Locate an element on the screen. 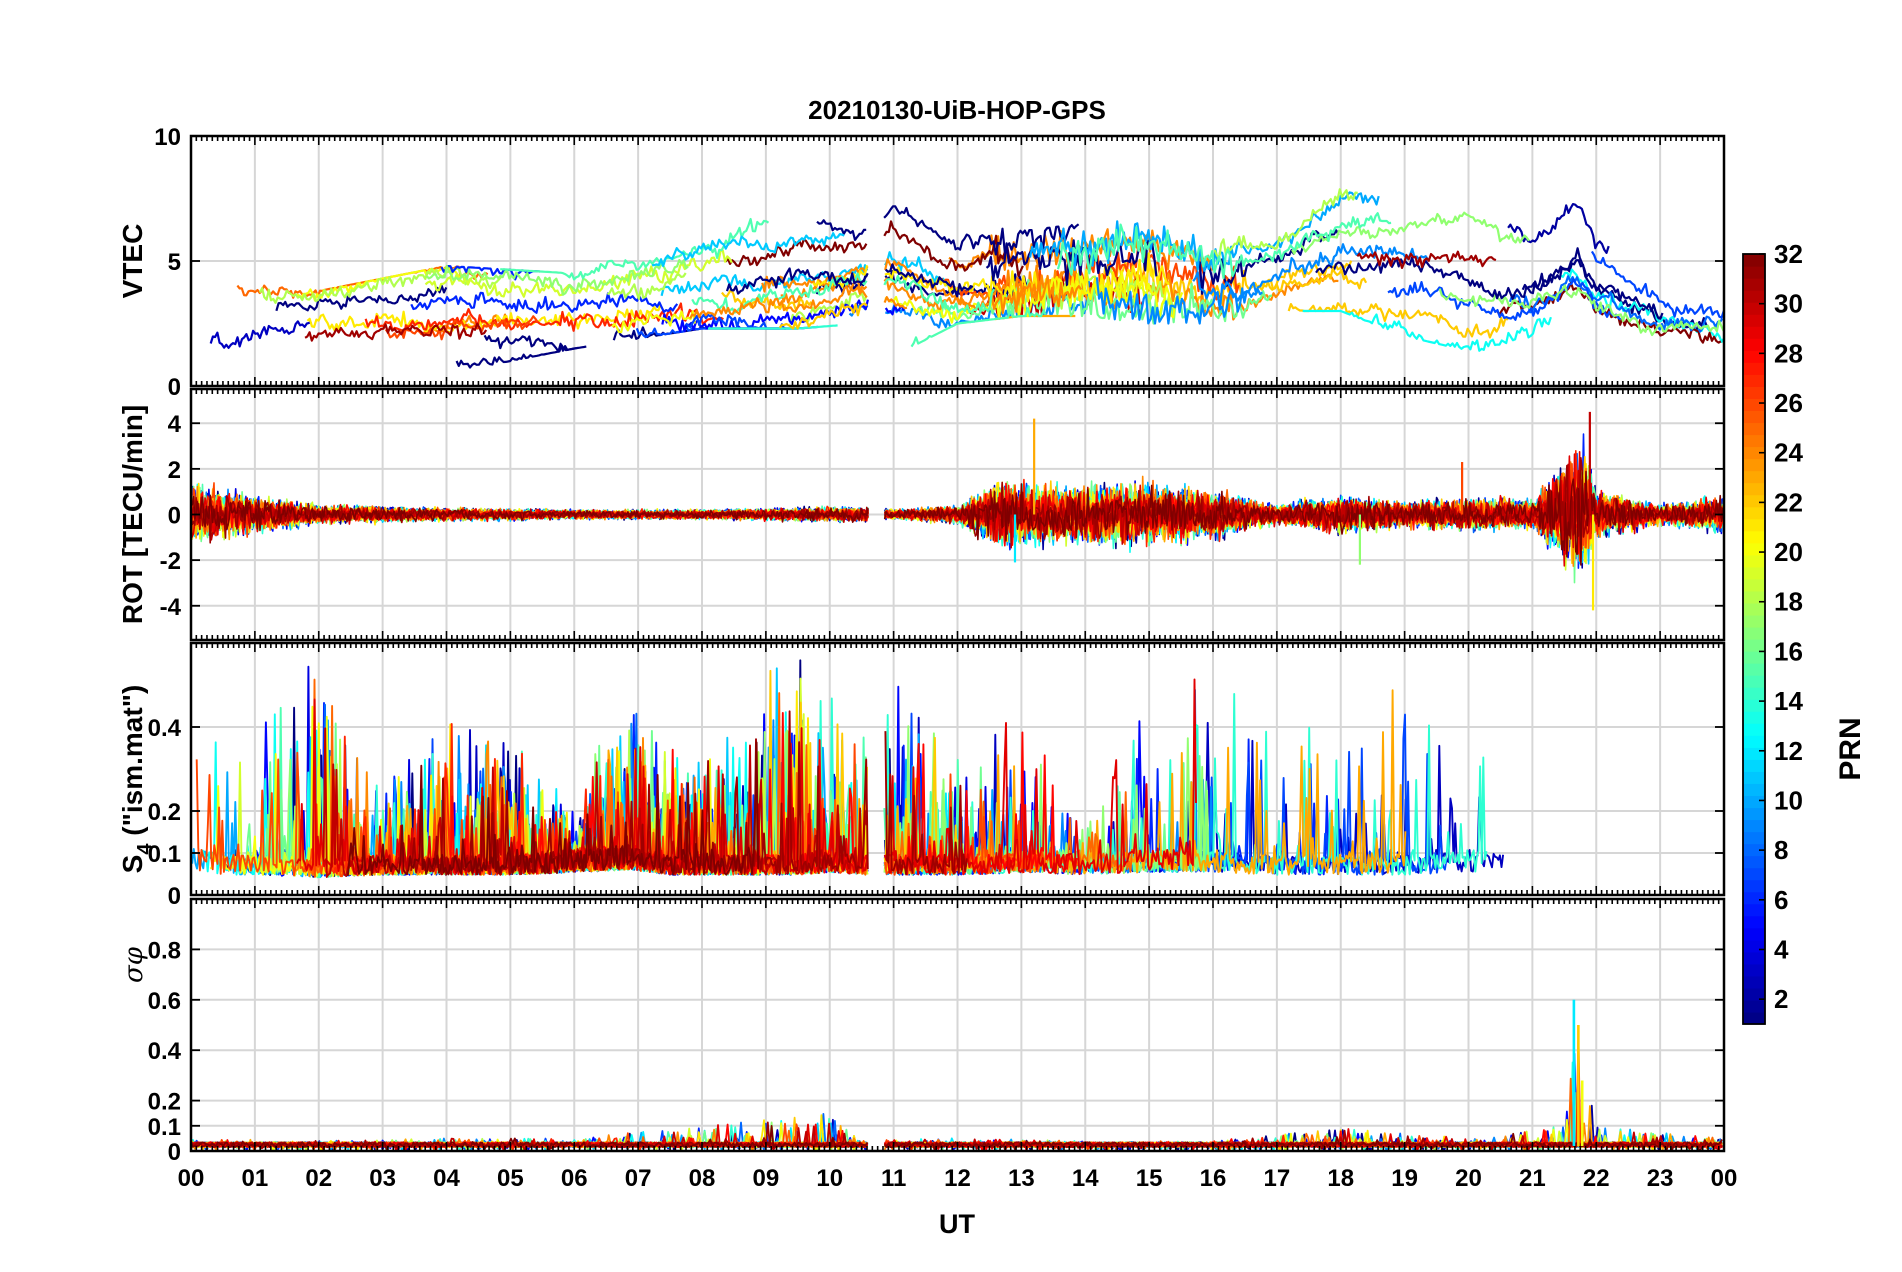  x-tick-label: 07 is located at coordinates (638, 1178).